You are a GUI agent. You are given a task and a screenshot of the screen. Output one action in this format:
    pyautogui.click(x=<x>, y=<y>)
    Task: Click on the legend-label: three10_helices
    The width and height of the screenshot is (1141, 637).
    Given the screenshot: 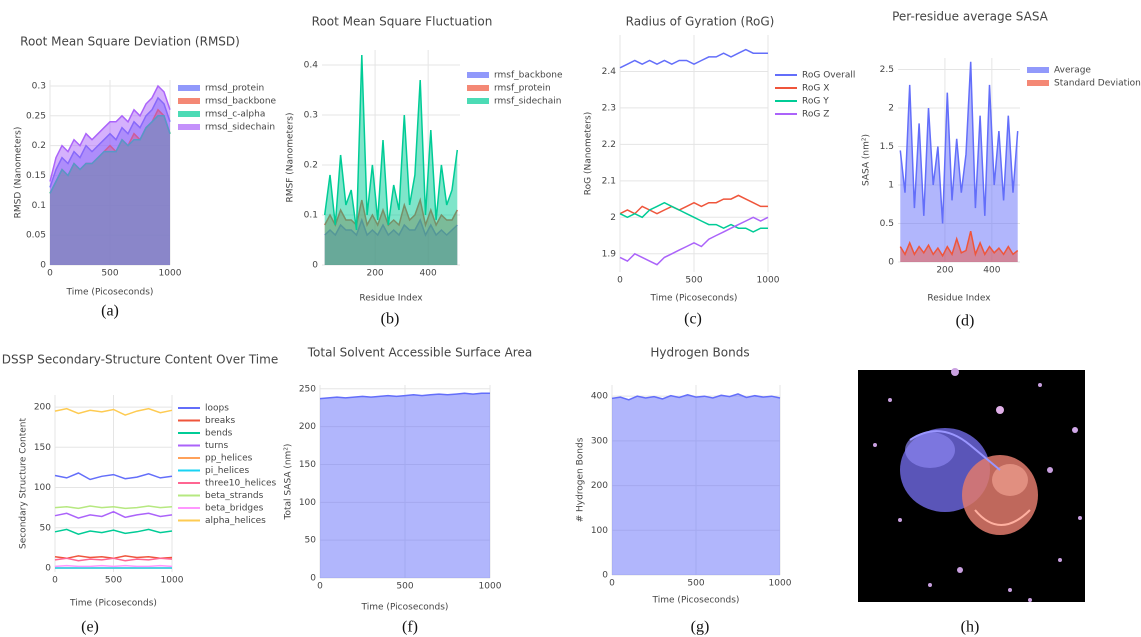 What is the action you would take?
    pyautogui.click(x=240, y=484)
    